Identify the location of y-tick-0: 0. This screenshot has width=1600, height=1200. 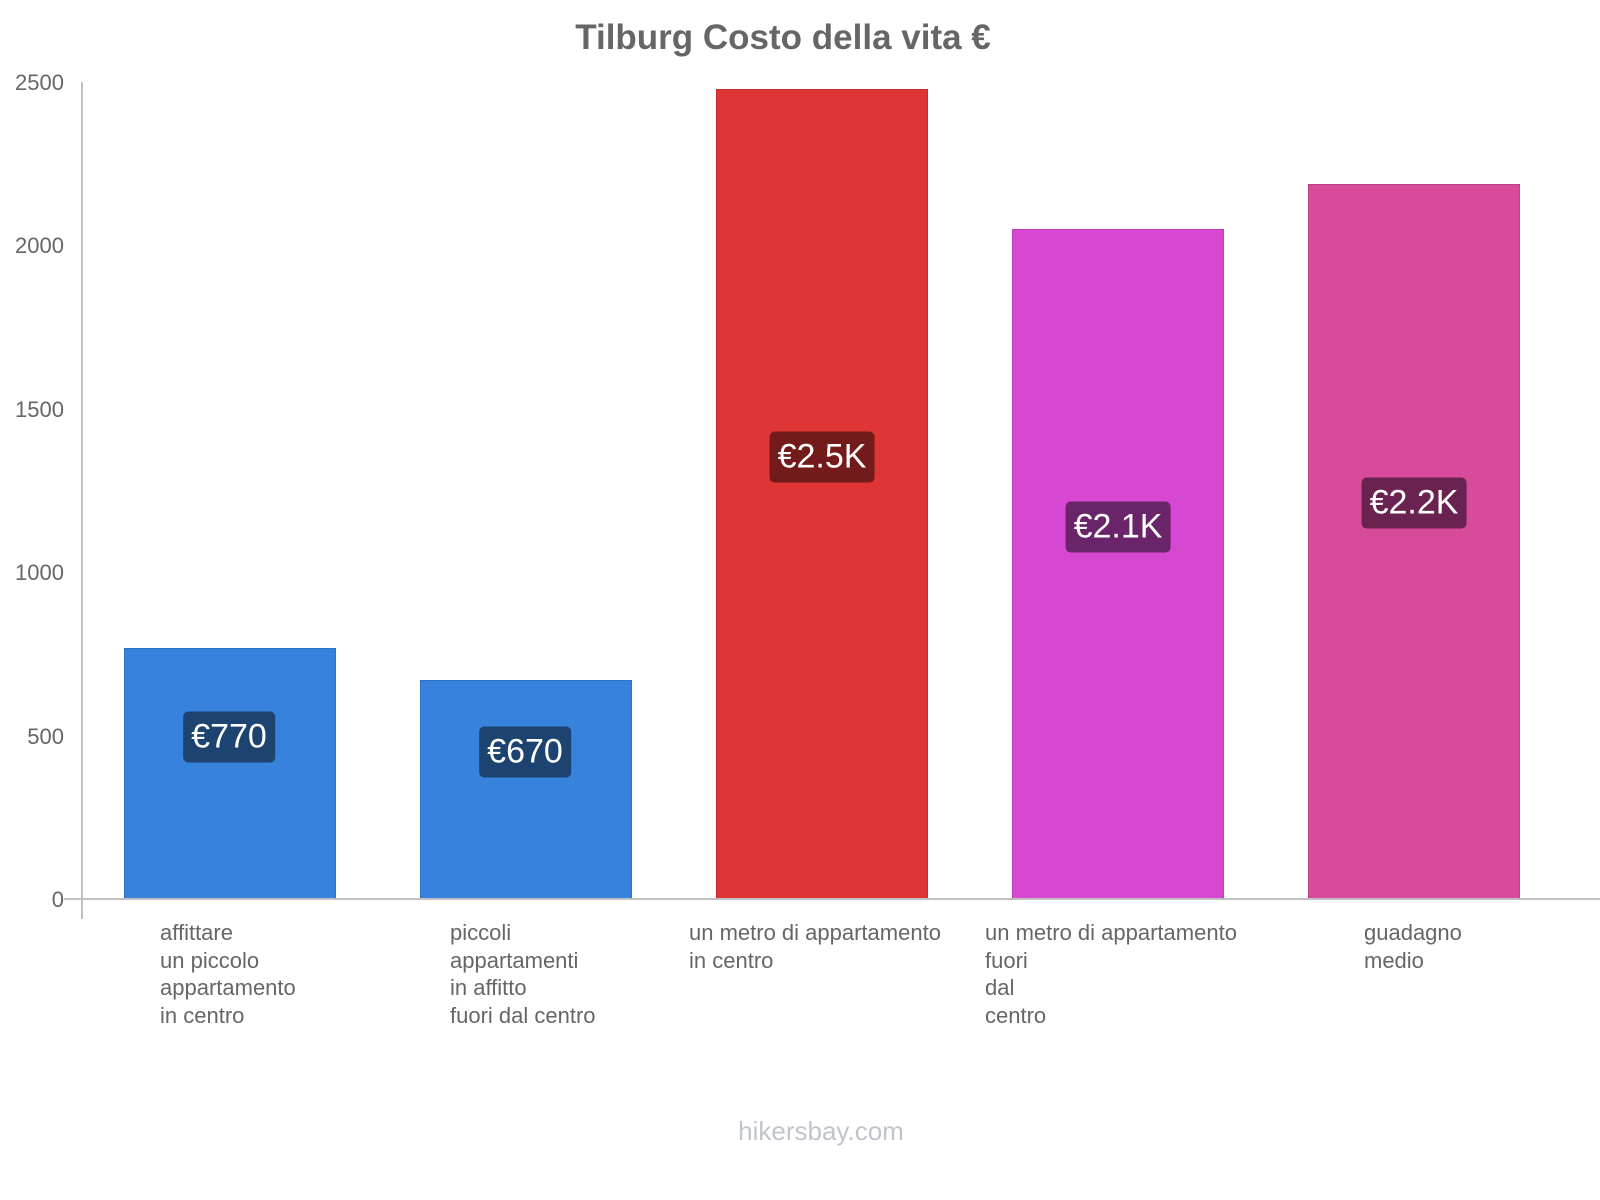
(57, 899).